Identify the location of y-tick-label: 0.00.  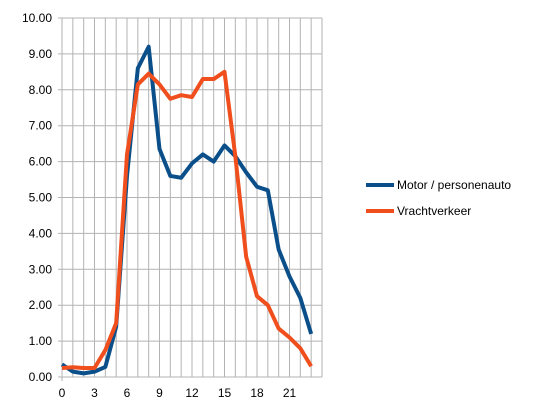
(41, 377).